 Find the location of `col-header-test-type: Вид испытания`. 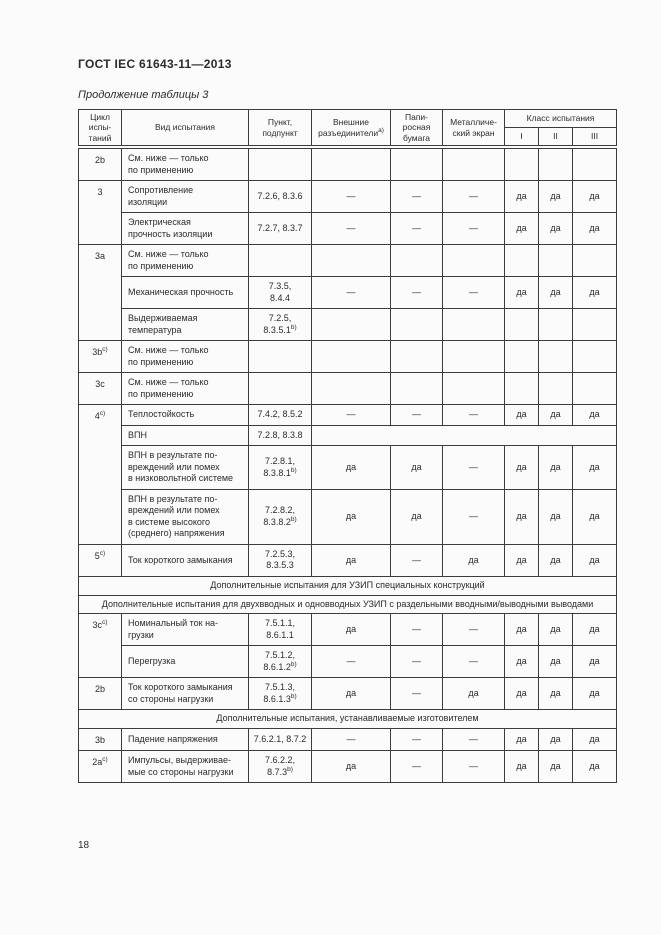

col-header-test-type: Вид испытания is located at coordinates (185, 129).